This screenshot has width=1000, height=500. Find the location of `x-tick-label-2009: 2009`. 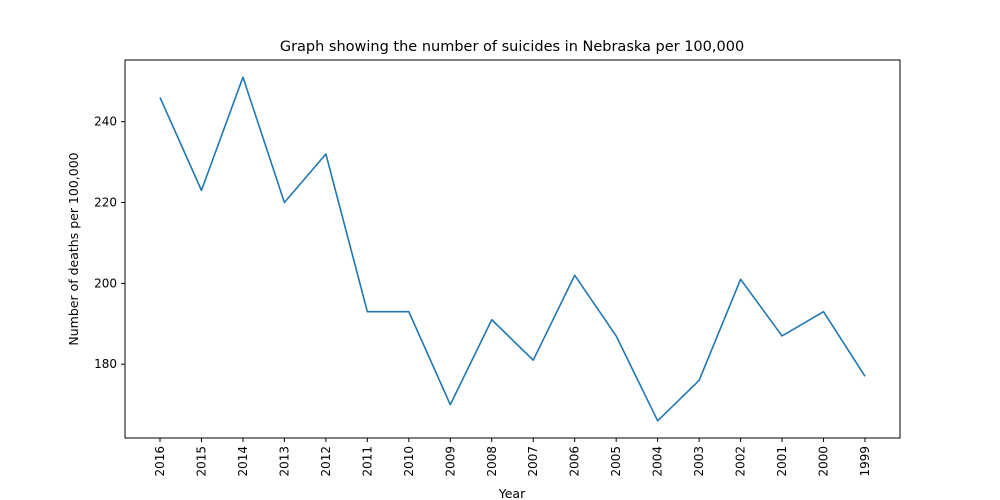

x-tick-label-2009: 2009 is located at coordinates (450, 461).